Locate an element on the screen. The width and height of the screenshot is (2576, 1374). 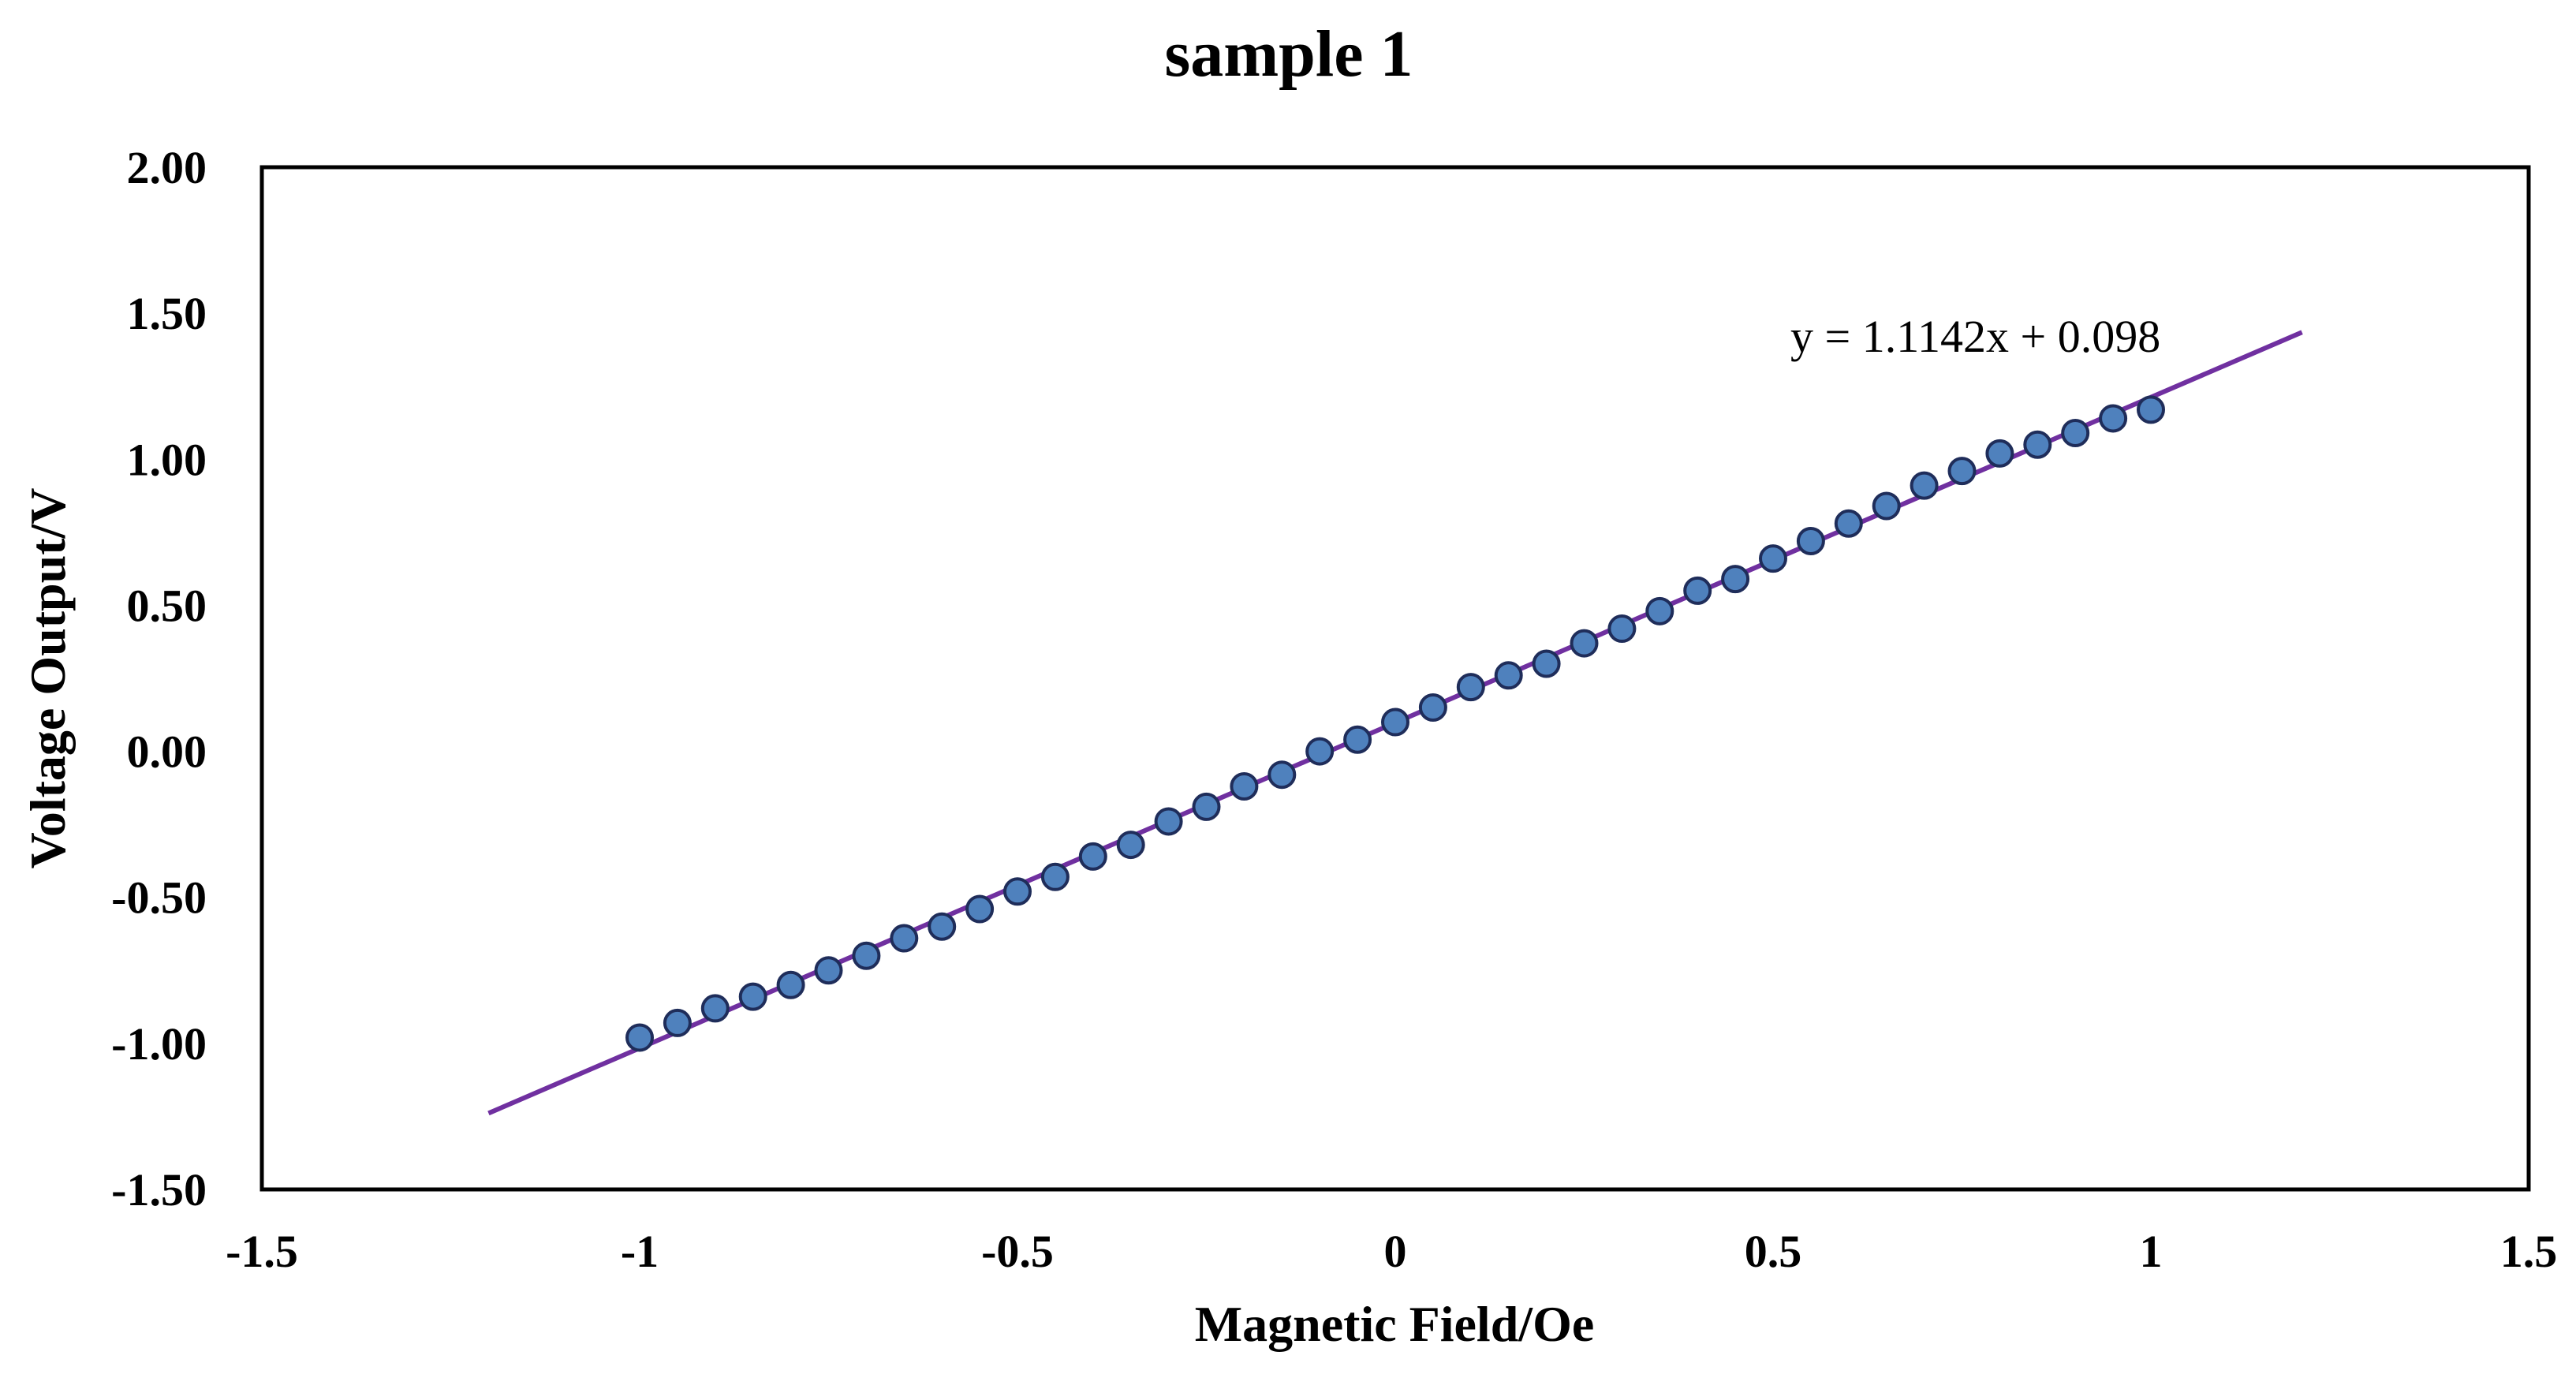
x-tick-label: 1 is located at coordinates (2151, 1252).